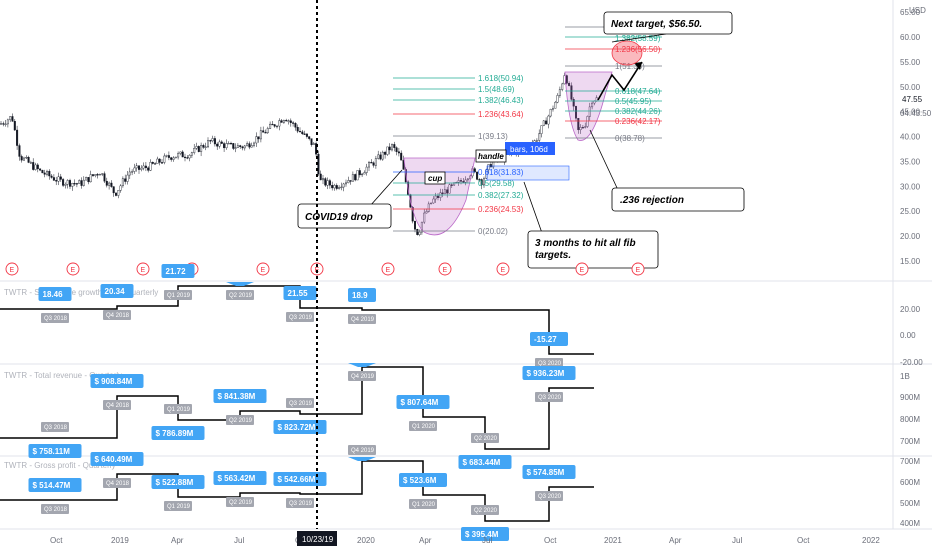 This screenshot has height=550, width=932. What do you see at coordinates (620, 81) in the screenshot?
I see `projection-path` at bounding box center [620, 81].